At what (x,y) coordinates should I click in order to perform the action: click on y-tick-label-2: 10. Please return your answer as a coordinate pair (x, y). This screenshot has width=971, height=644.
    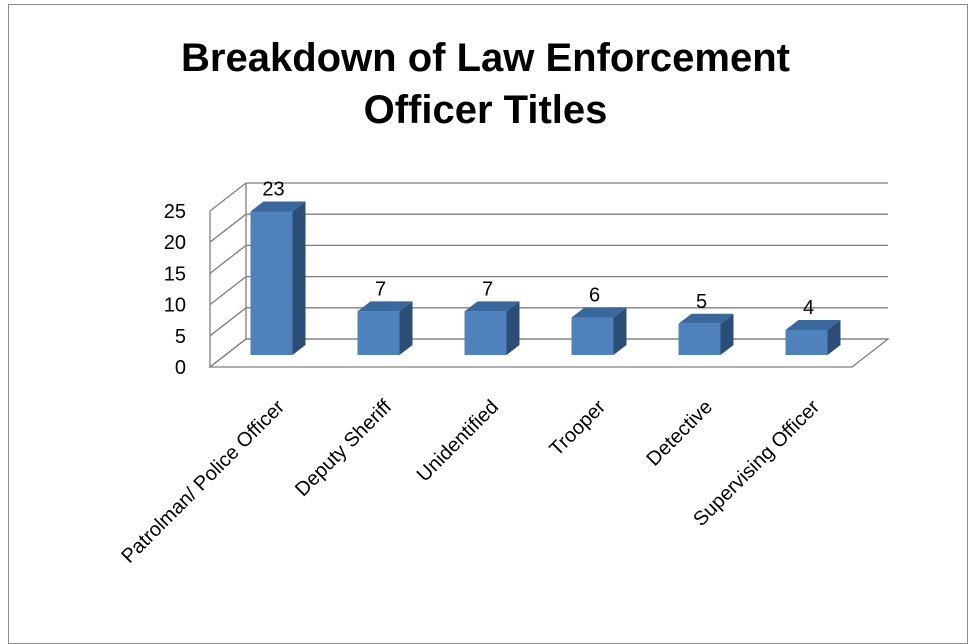
    Looking at the image, I should click on (175, 306).